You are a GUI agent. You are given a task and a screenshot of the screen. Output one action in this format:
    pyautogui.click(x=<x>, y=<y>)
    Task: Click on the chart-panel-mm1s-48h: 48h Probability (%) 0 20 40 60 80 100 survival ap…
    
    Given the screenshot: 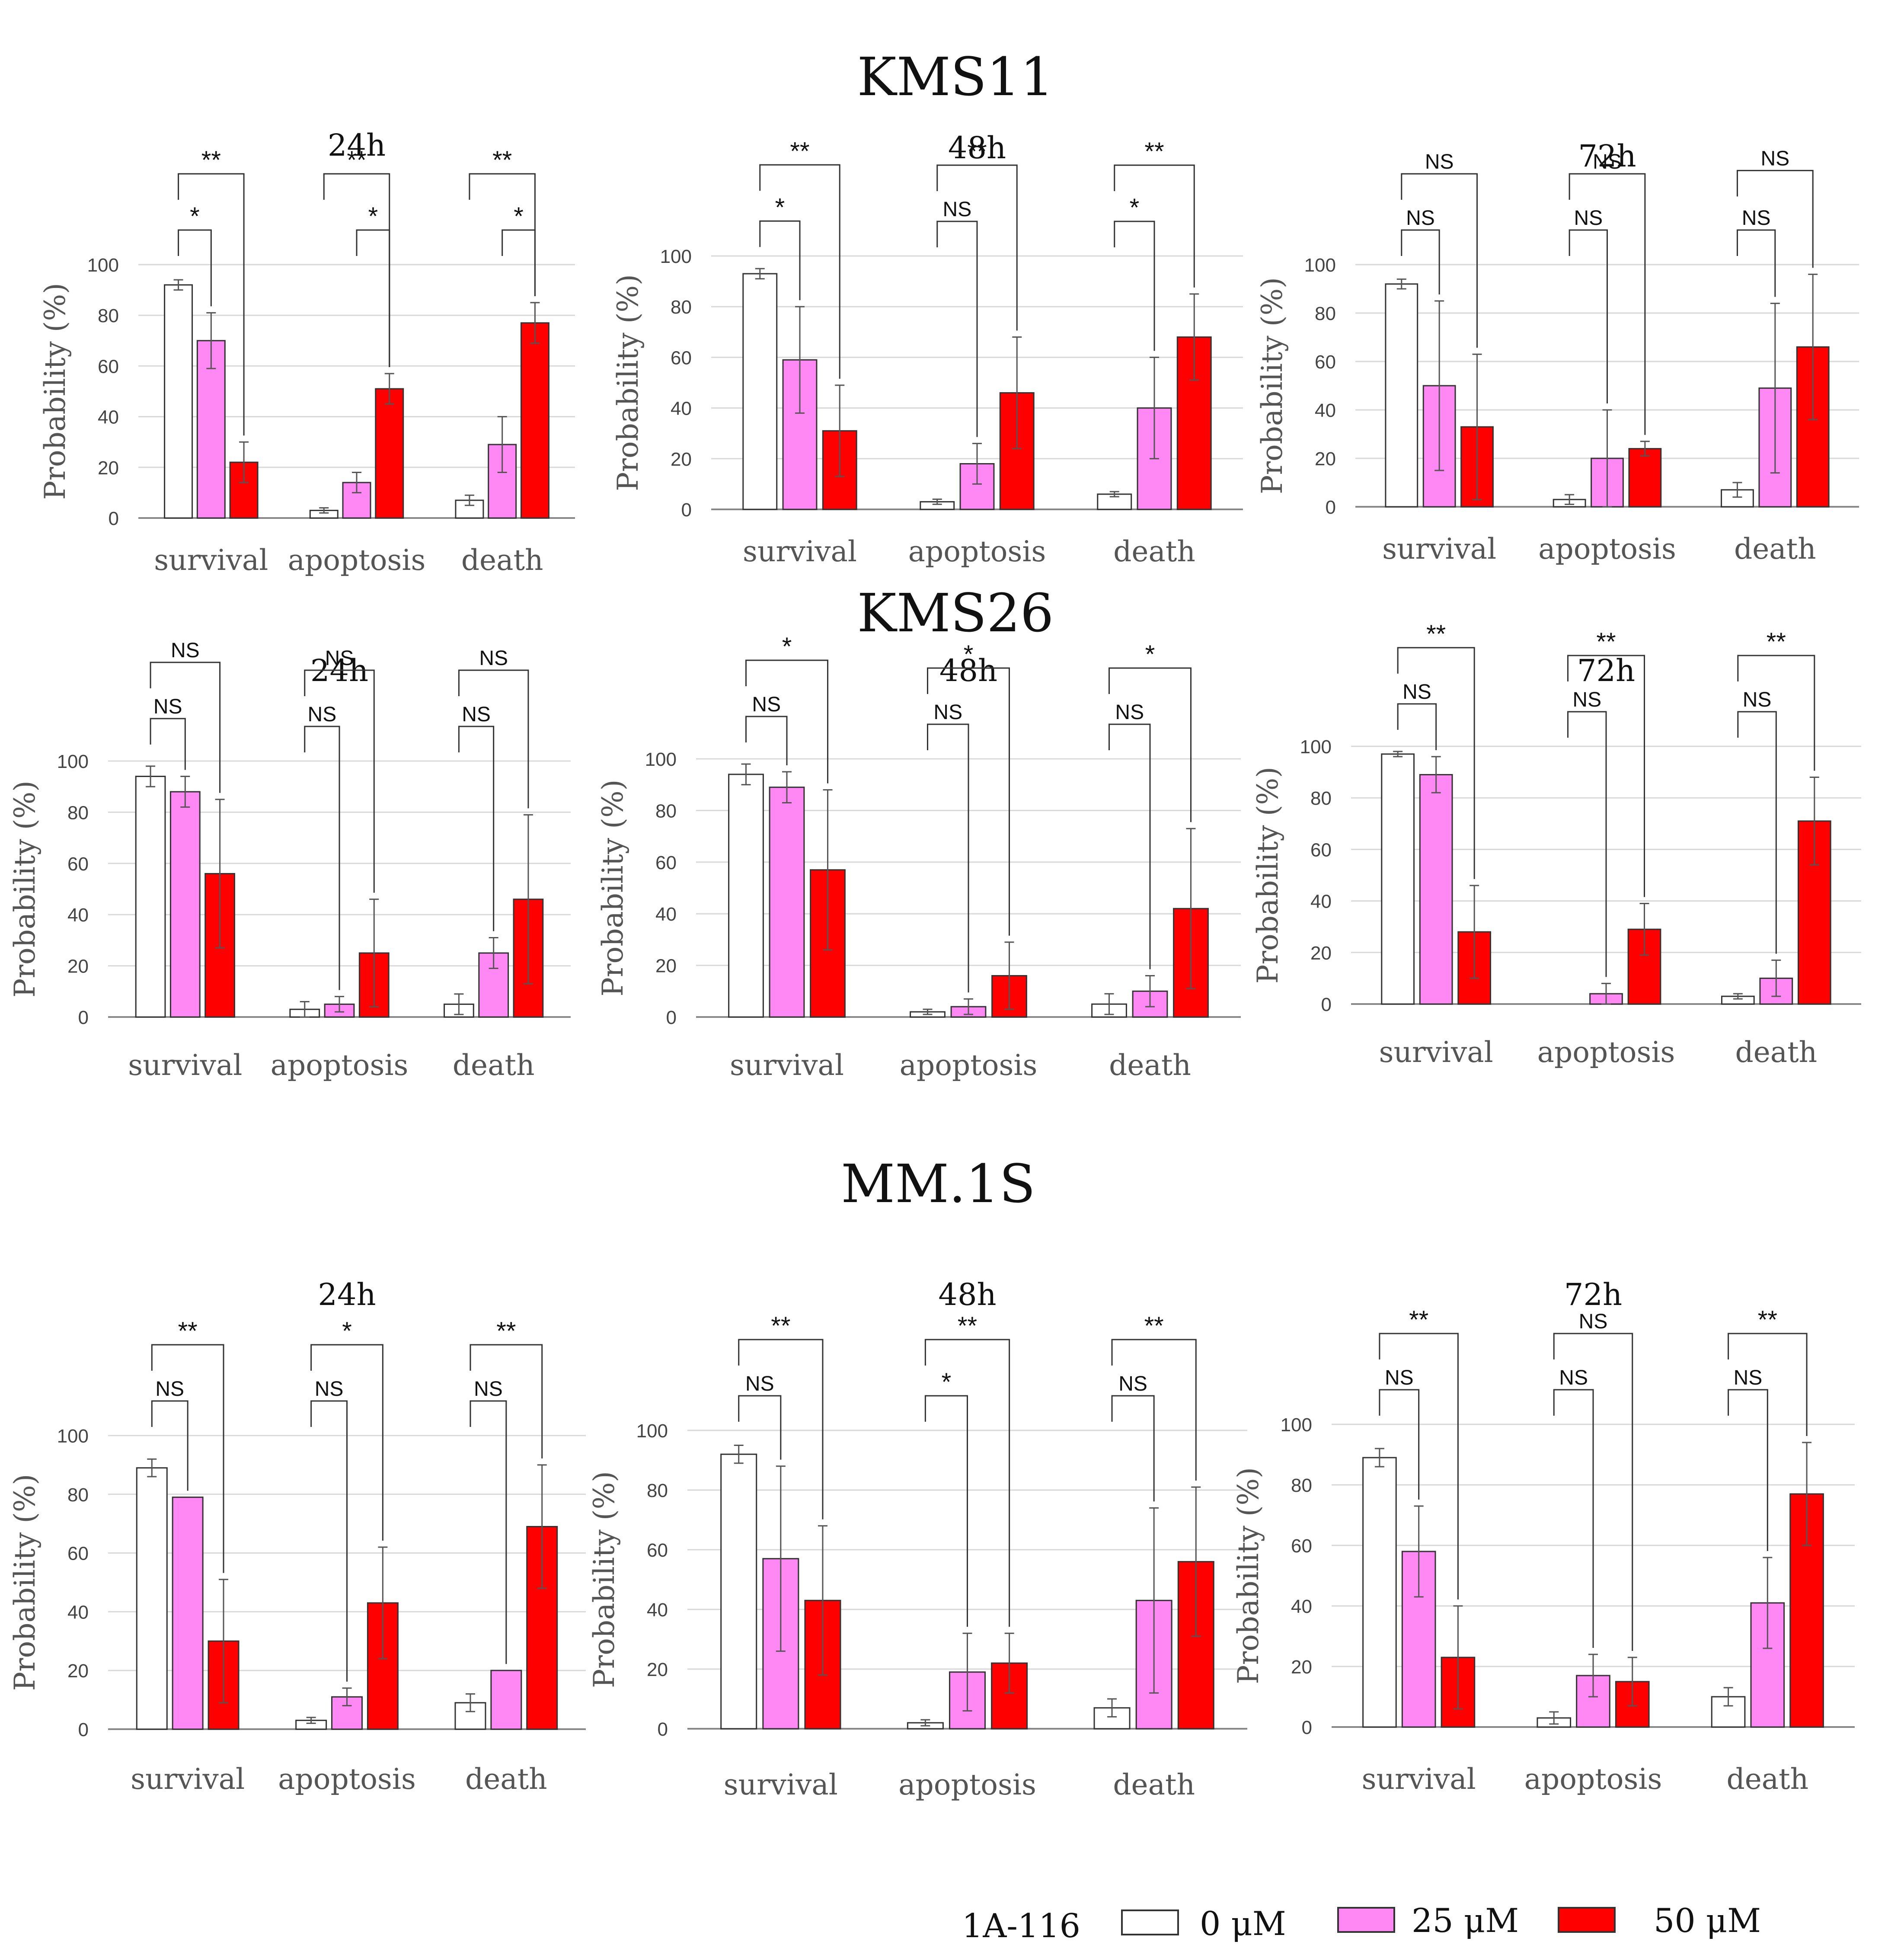 What is the action you would take?
    pyautogui.click(x=917, y=1539)
    